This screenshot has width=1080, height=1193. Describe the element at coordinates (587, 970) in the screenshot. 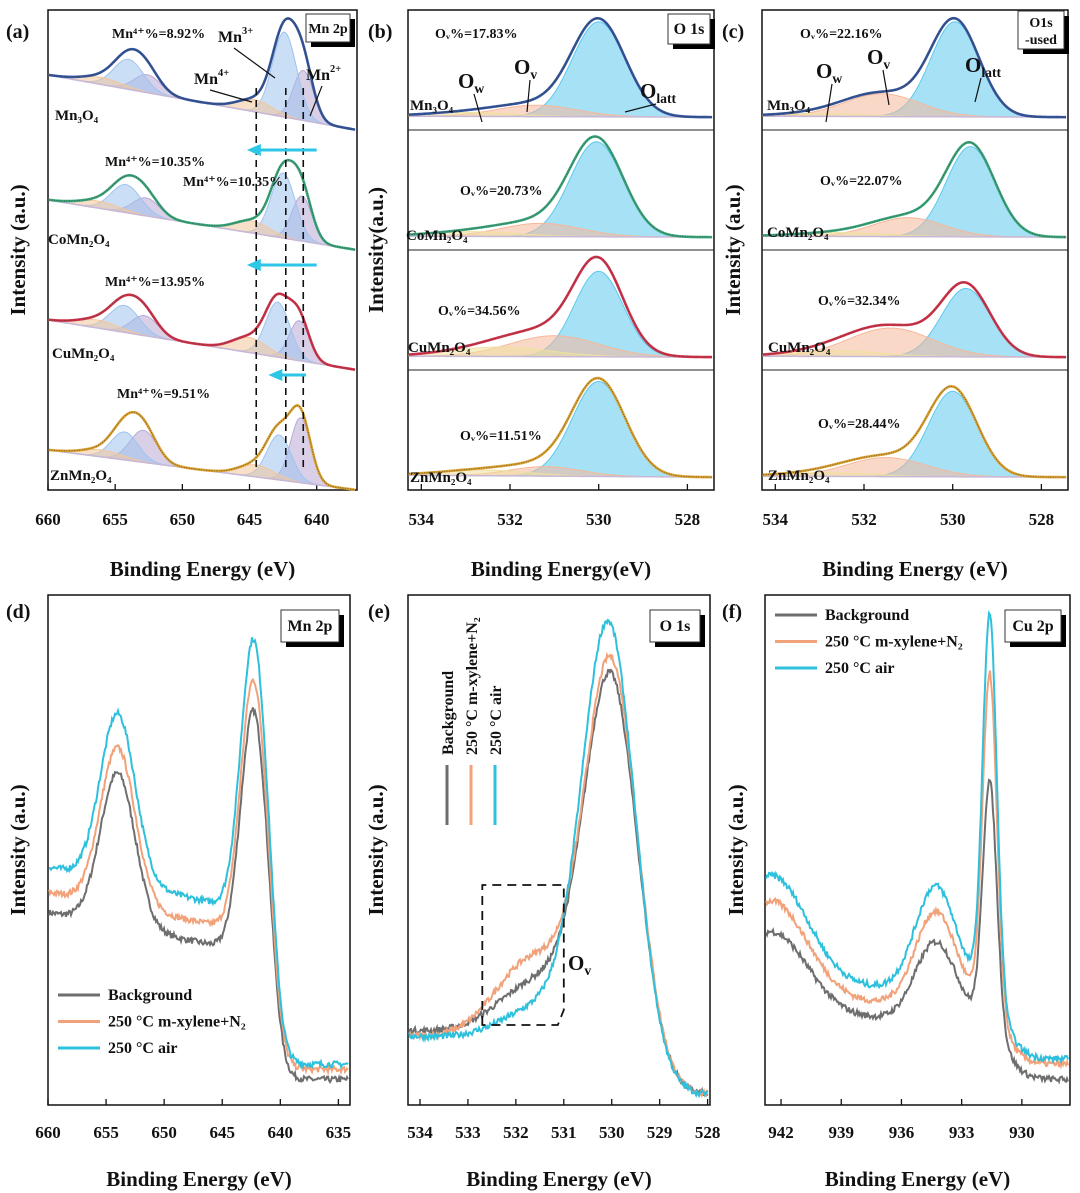

I see `ov-annotation-subscript: v` at that location.